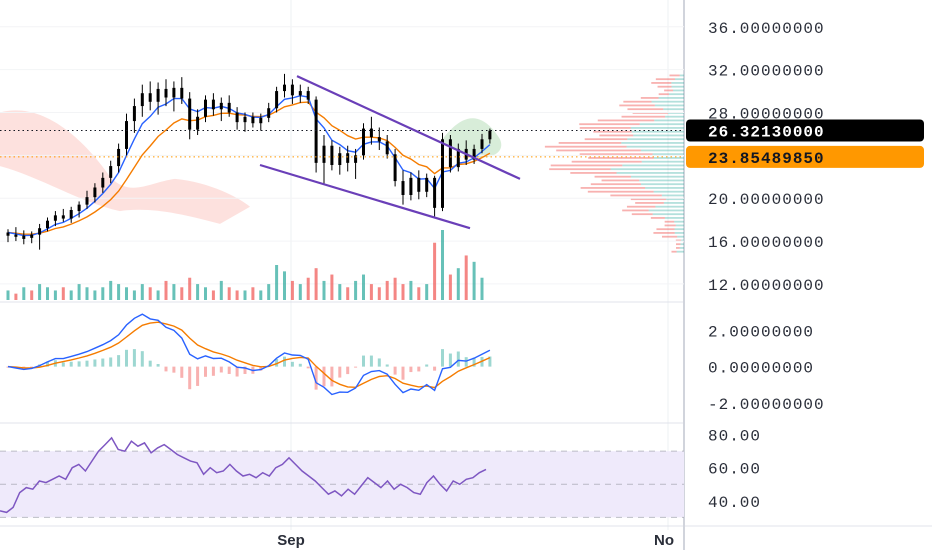 The width and height of the screenshot is (932, 550). Describe the element at coordinates (365, 196) in the screenshot. I see `channel-lower-line` at that location.